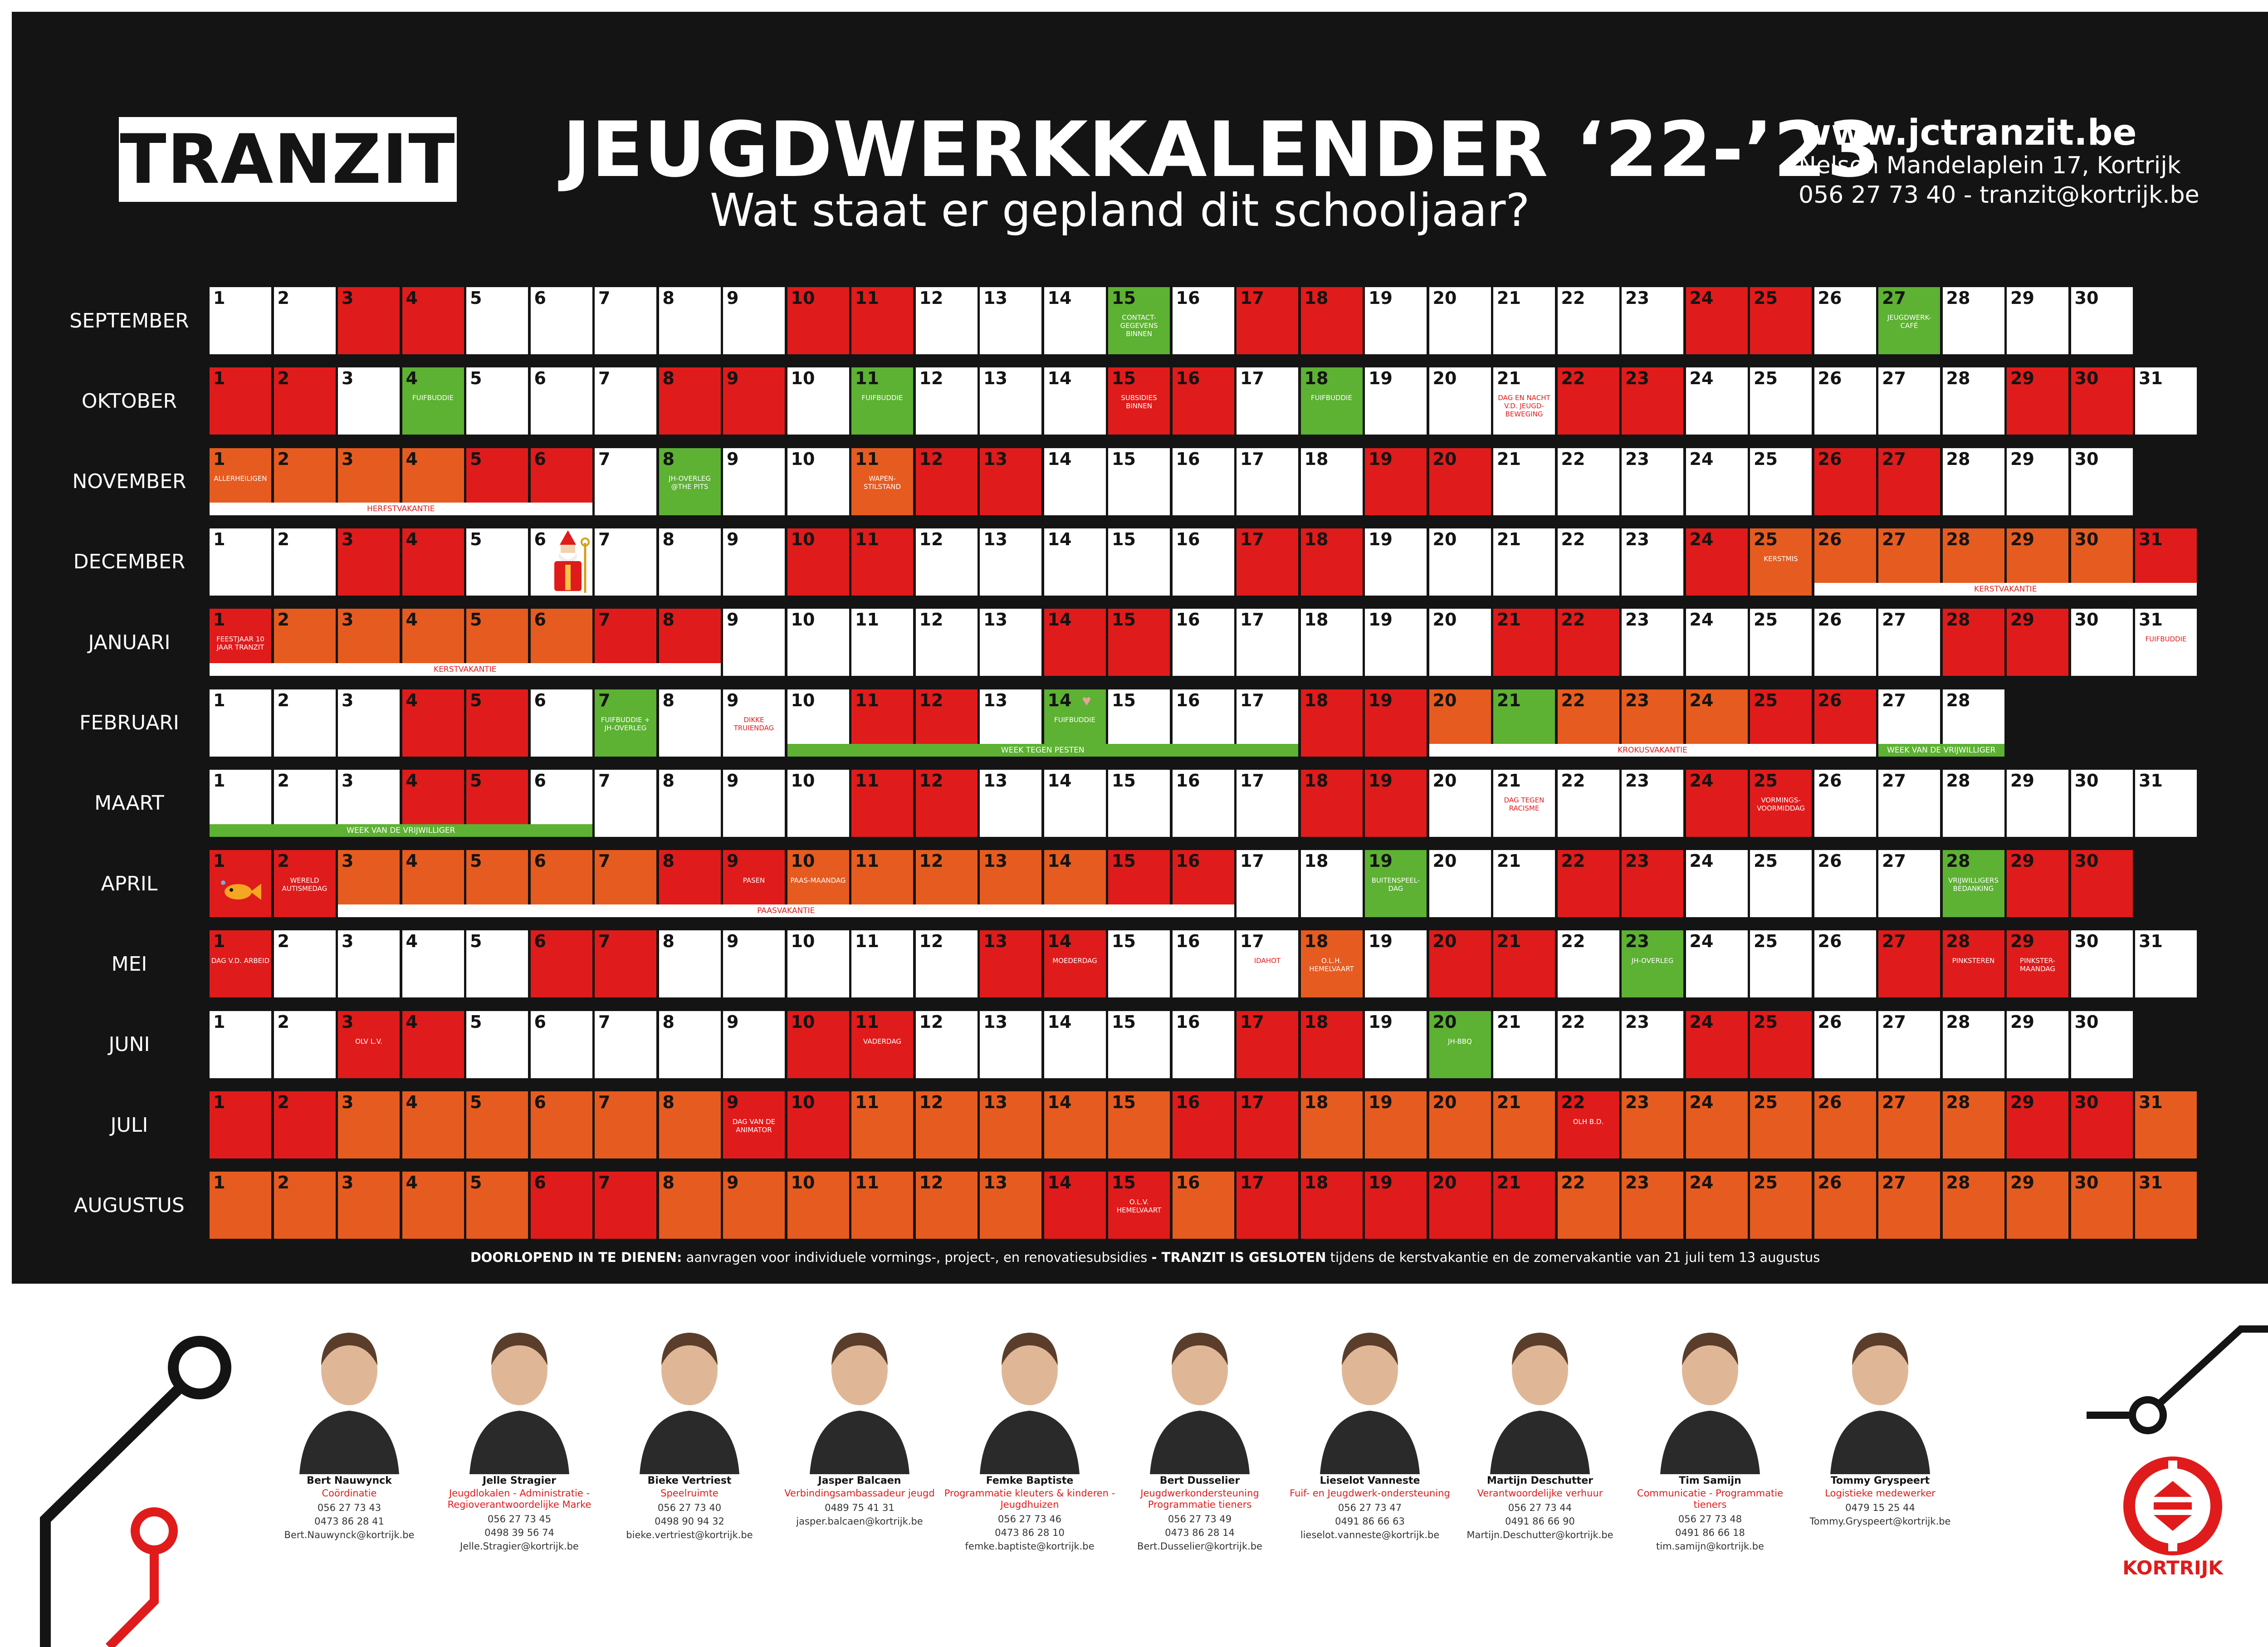  What do you see at coordinates (882, 320) in the screenshot?
I see `day-cell-september-11: 11` at bounding box center [882, 320].